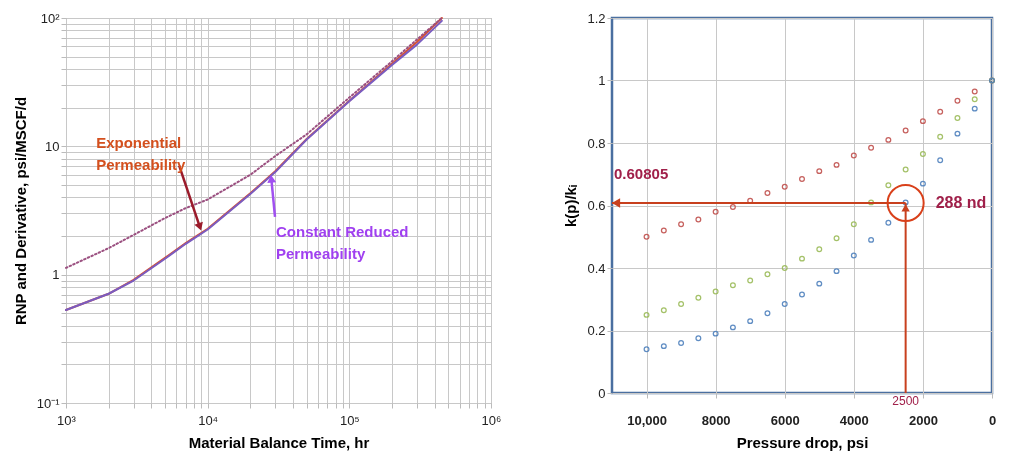 The width and height of the screenshot is (1036, 469). What do you see at coordinates (349, 420) in the screenshot?
I see `x-tick-label: 10⁵` at bounding box center [349, 420].